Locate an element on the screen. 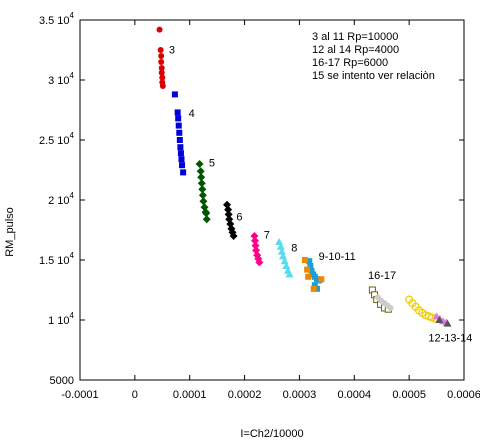 The width and height of the screenshot is (480, 446). series-12-13-14-grey is located at coordinates (443, 321).